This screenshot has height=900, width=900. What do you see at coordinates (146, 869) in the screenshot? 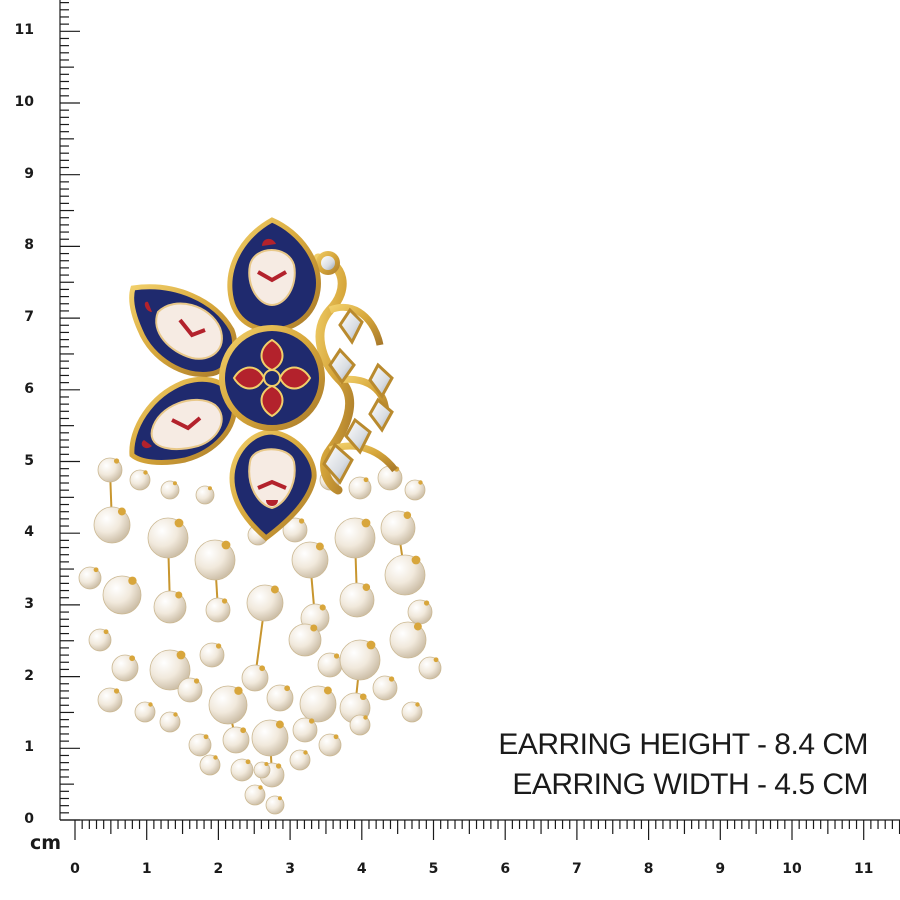
I see `horizontal-ruler-label: 1` at bounding box center [146, 869].